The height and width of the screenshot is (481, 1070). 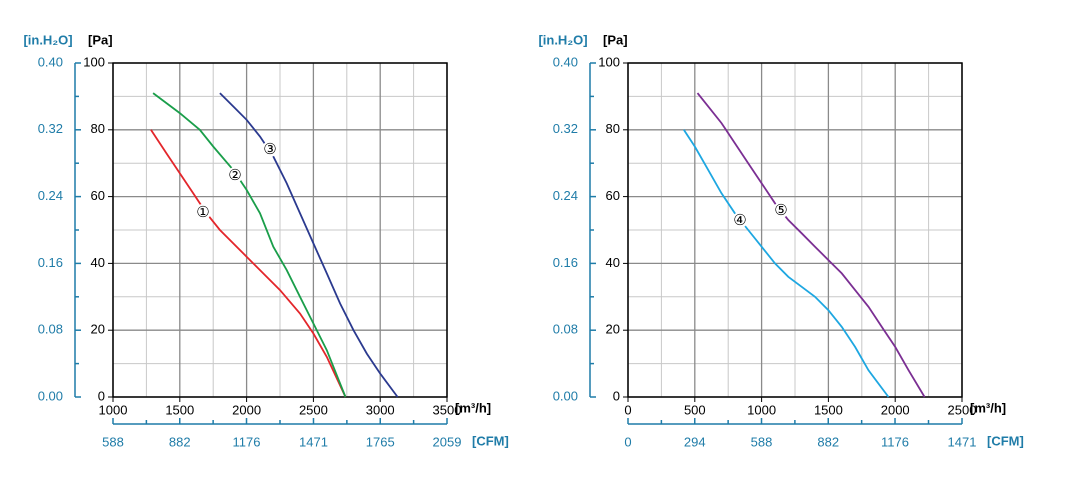 I want to click on x-tick-label: 3000, so click(x=380, y=409).